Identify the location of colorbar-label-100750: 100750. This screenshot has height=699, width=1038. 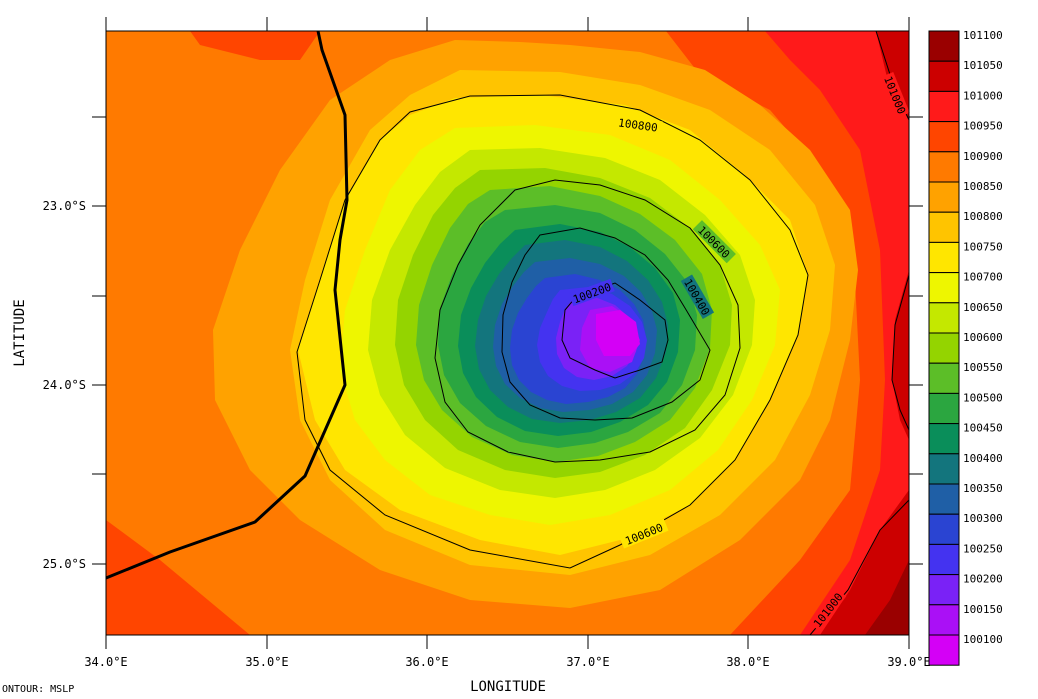
(983, 246).